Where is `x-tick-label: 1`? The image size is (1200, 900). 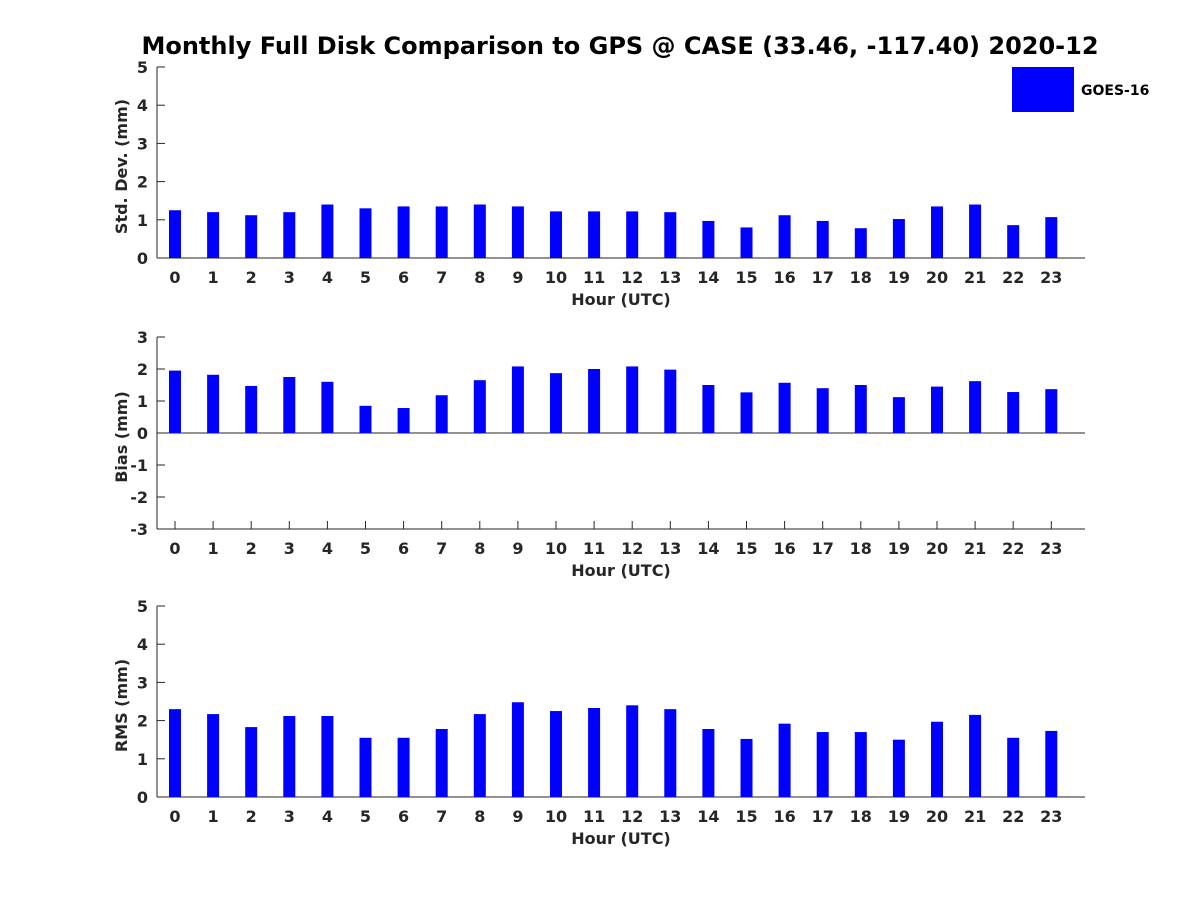 x-tick-label: 1 is located at coordinates (213, 548).